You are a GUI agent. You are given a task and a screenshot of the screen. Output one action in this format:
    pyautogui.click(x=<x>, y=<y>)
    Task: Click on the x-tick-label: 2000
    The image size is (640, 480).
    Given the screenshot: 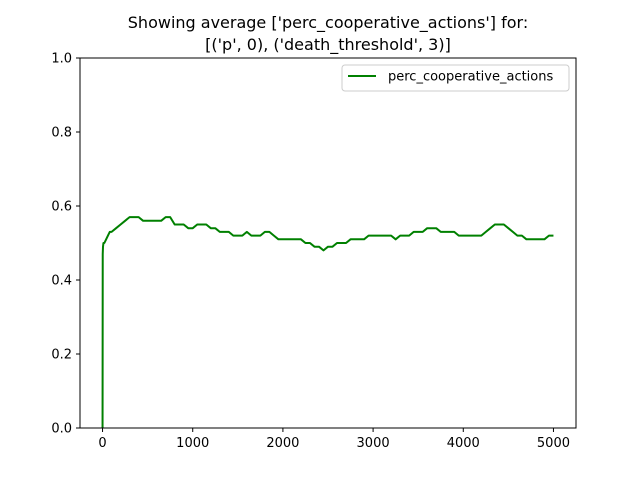 What is the action you would take?
    pyautogui.click(x=282, y=443)
    